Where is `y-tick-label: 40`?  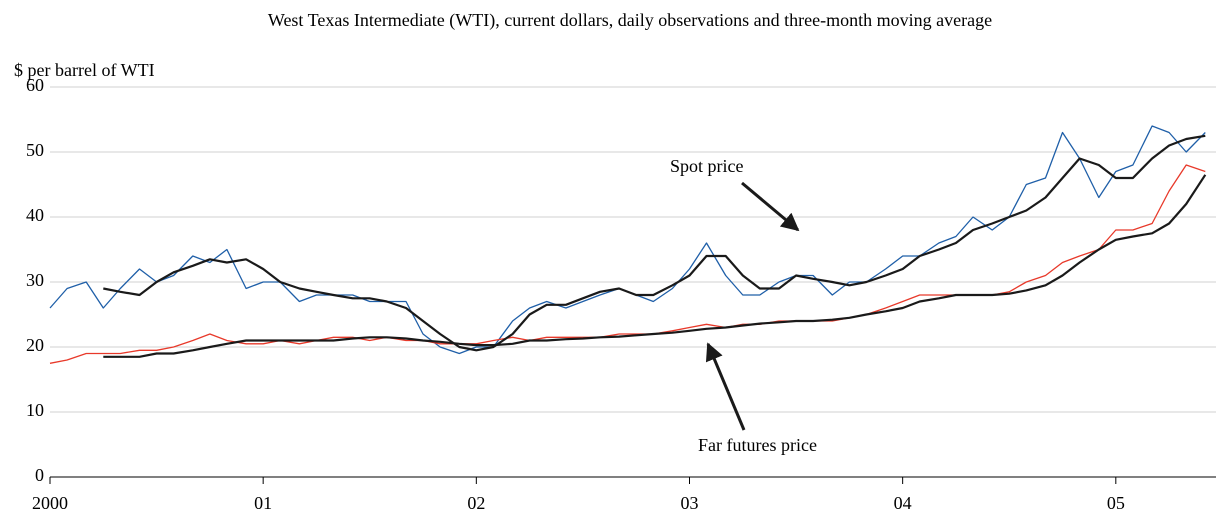
y-tick-label: 40 is located at coordinates (35, 215).